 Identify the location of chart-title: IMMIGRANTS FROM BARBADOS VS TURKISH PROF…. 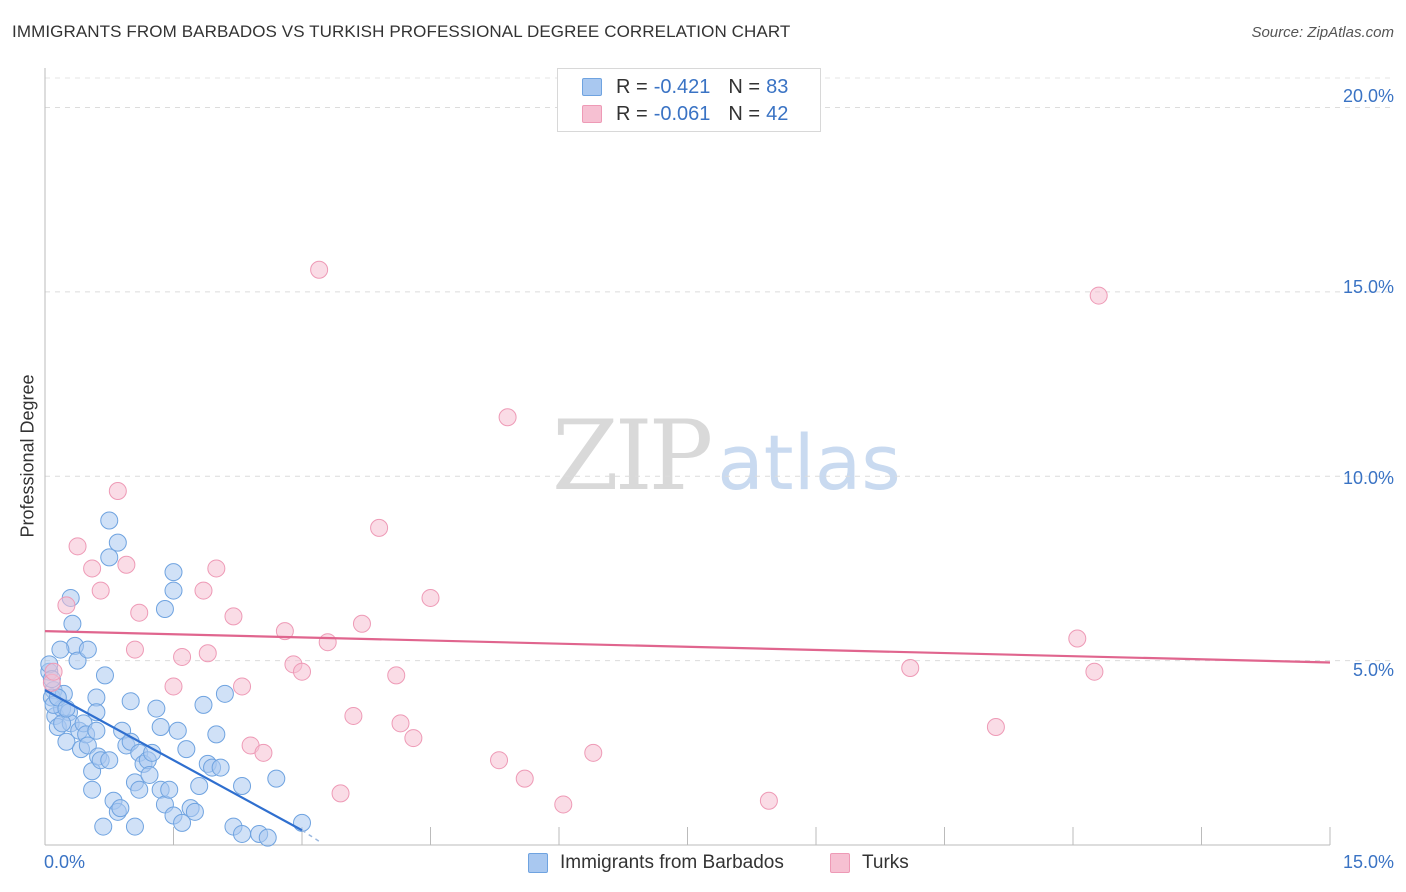
(401, 31).